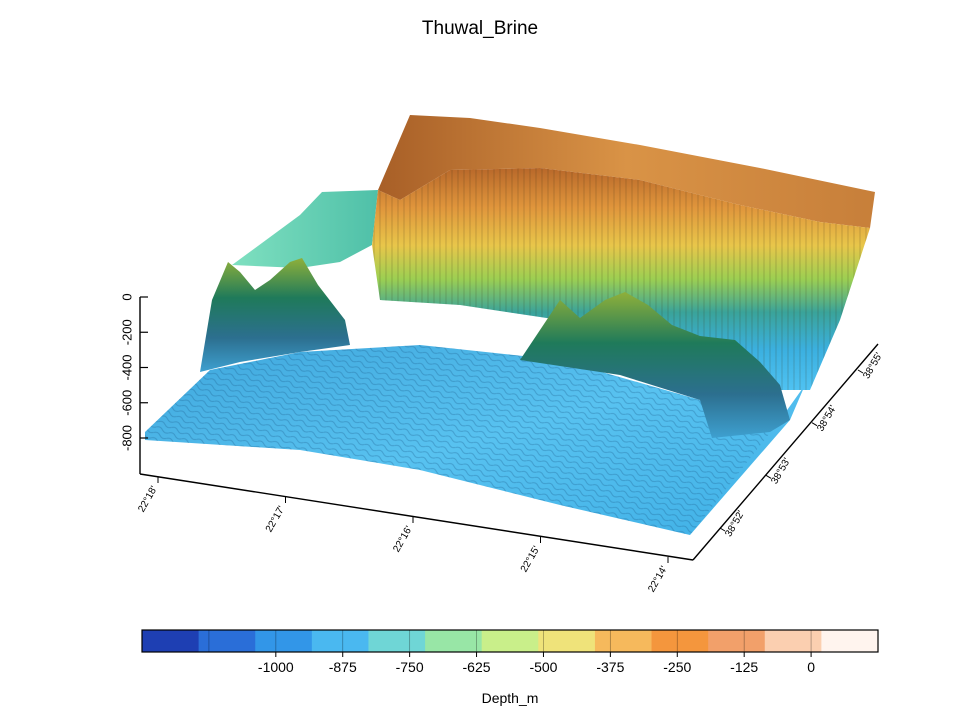 This screenshot has width=960, height=720. I want to click on colorbar-tick-label: -250, so click(677, 667).